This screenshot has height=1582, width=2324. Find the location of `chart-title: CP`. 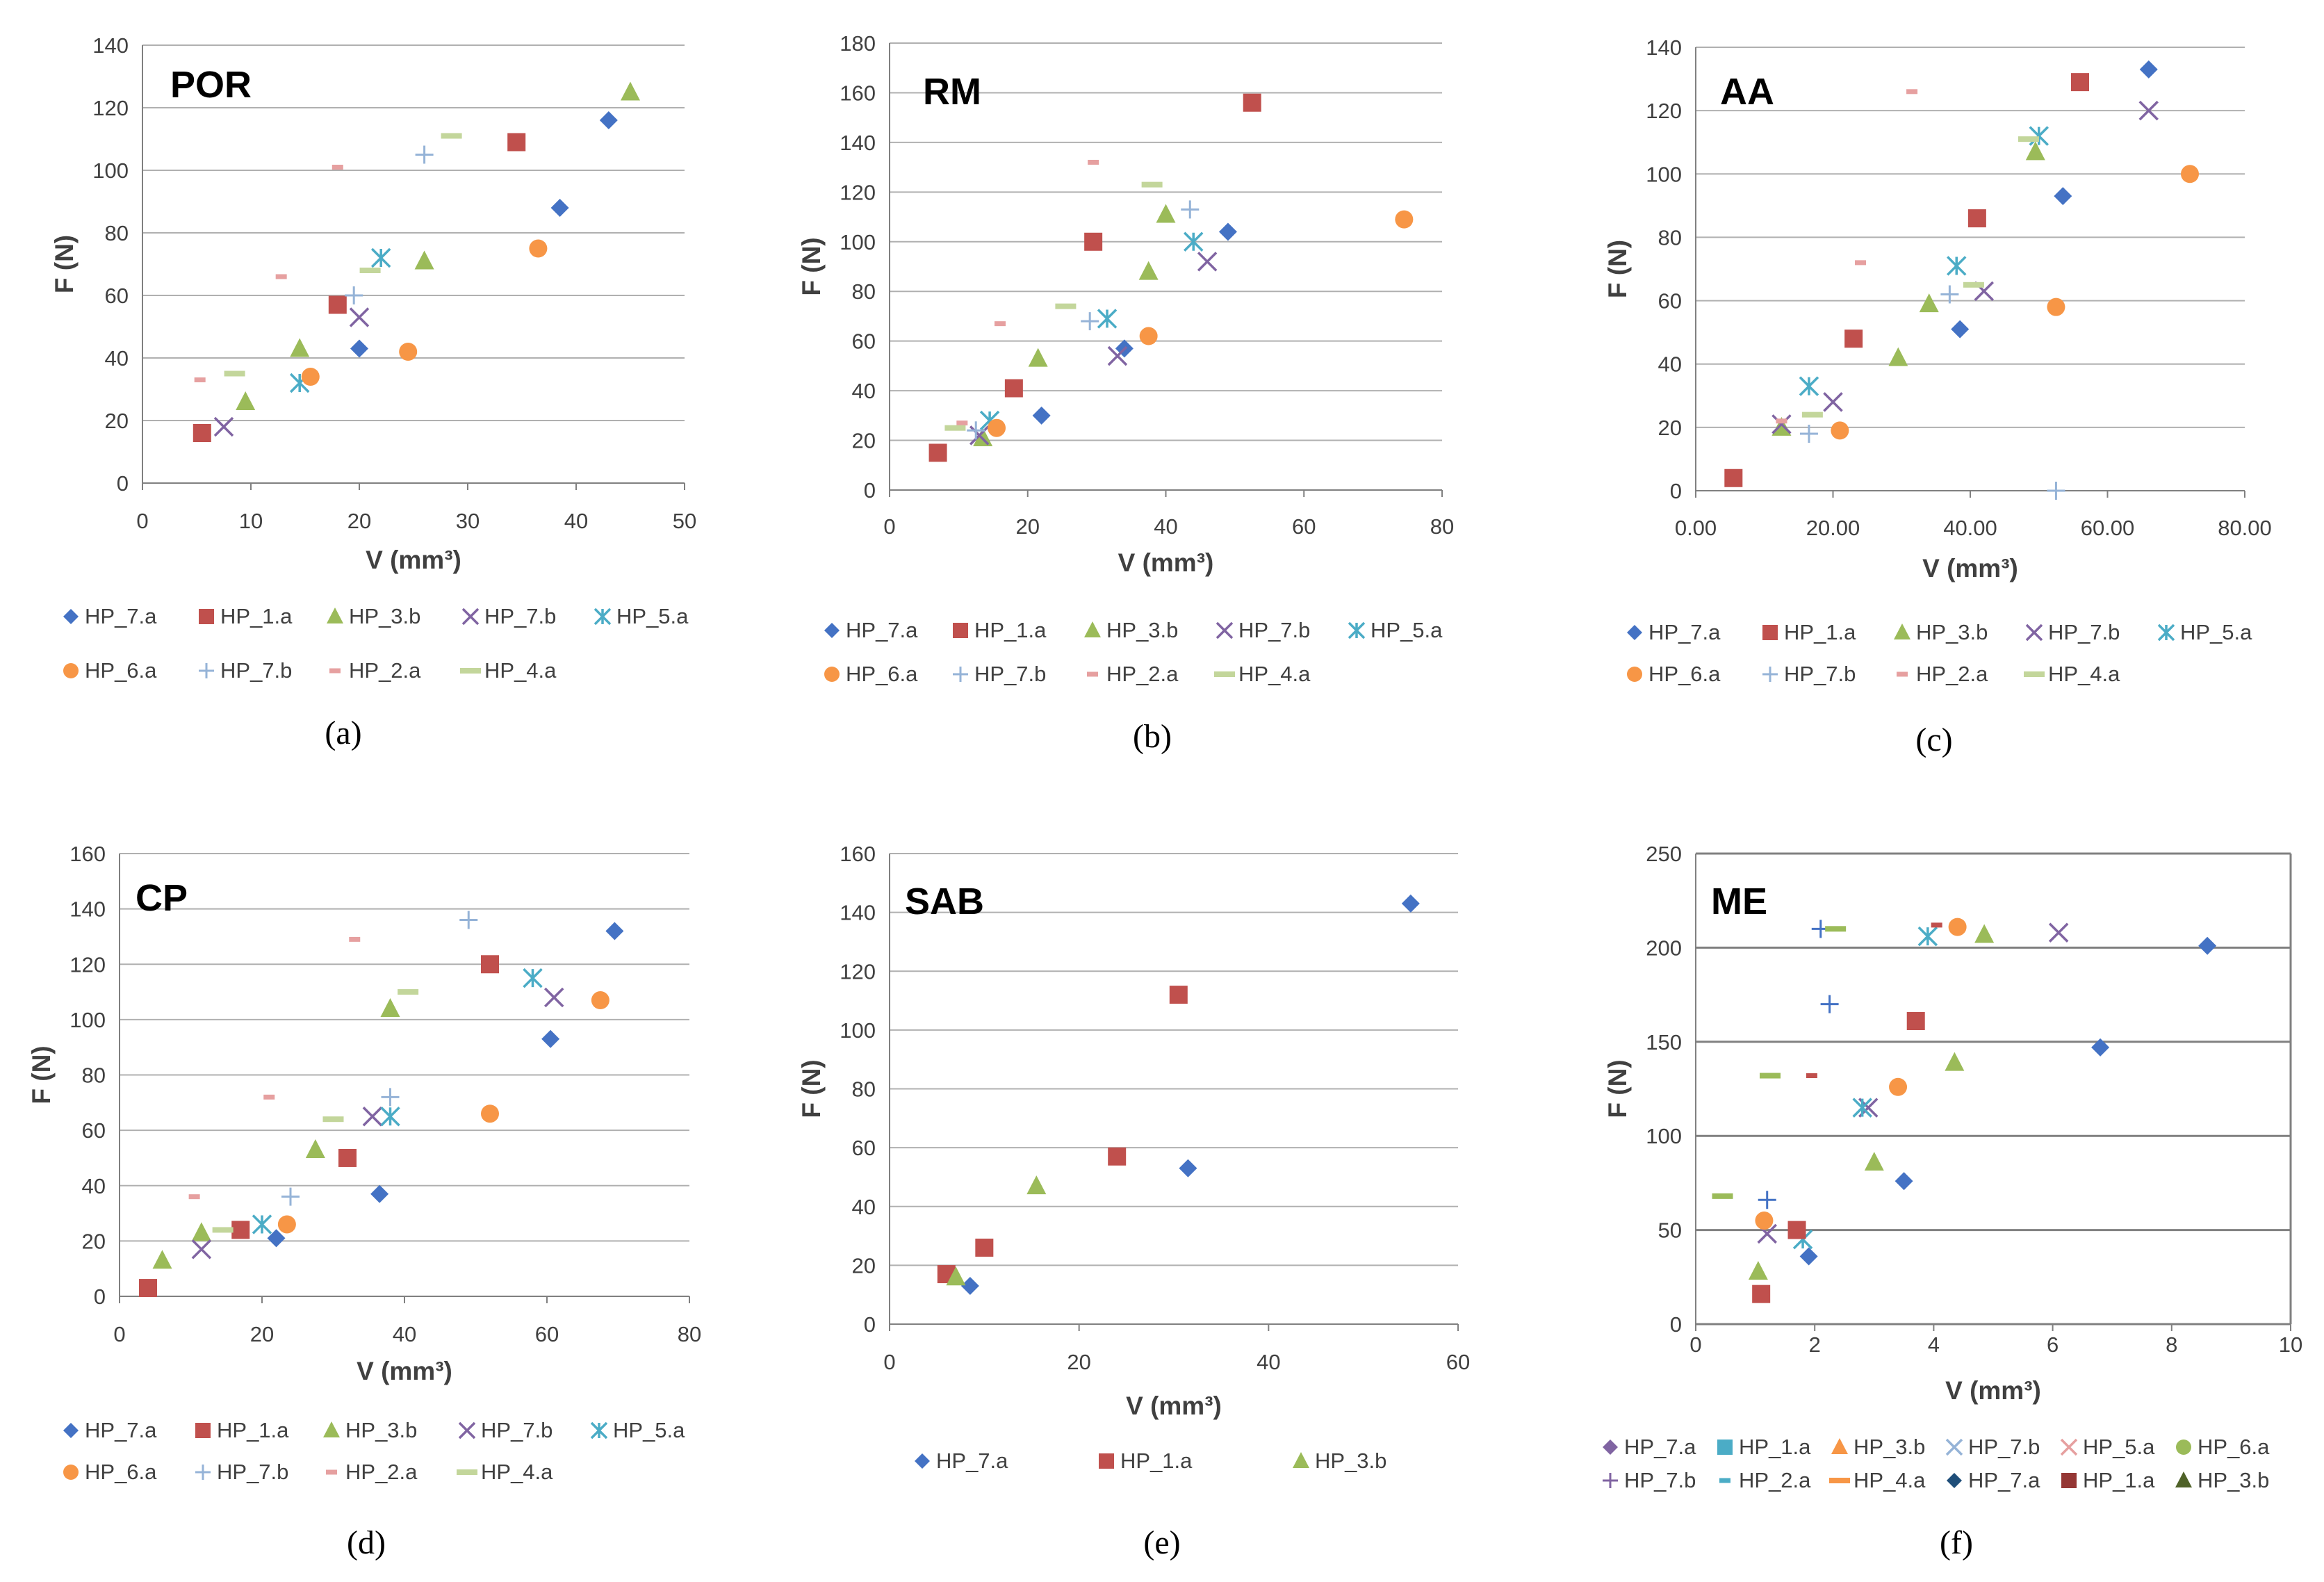

chart-title: CP is located at coordinates (162, 898).